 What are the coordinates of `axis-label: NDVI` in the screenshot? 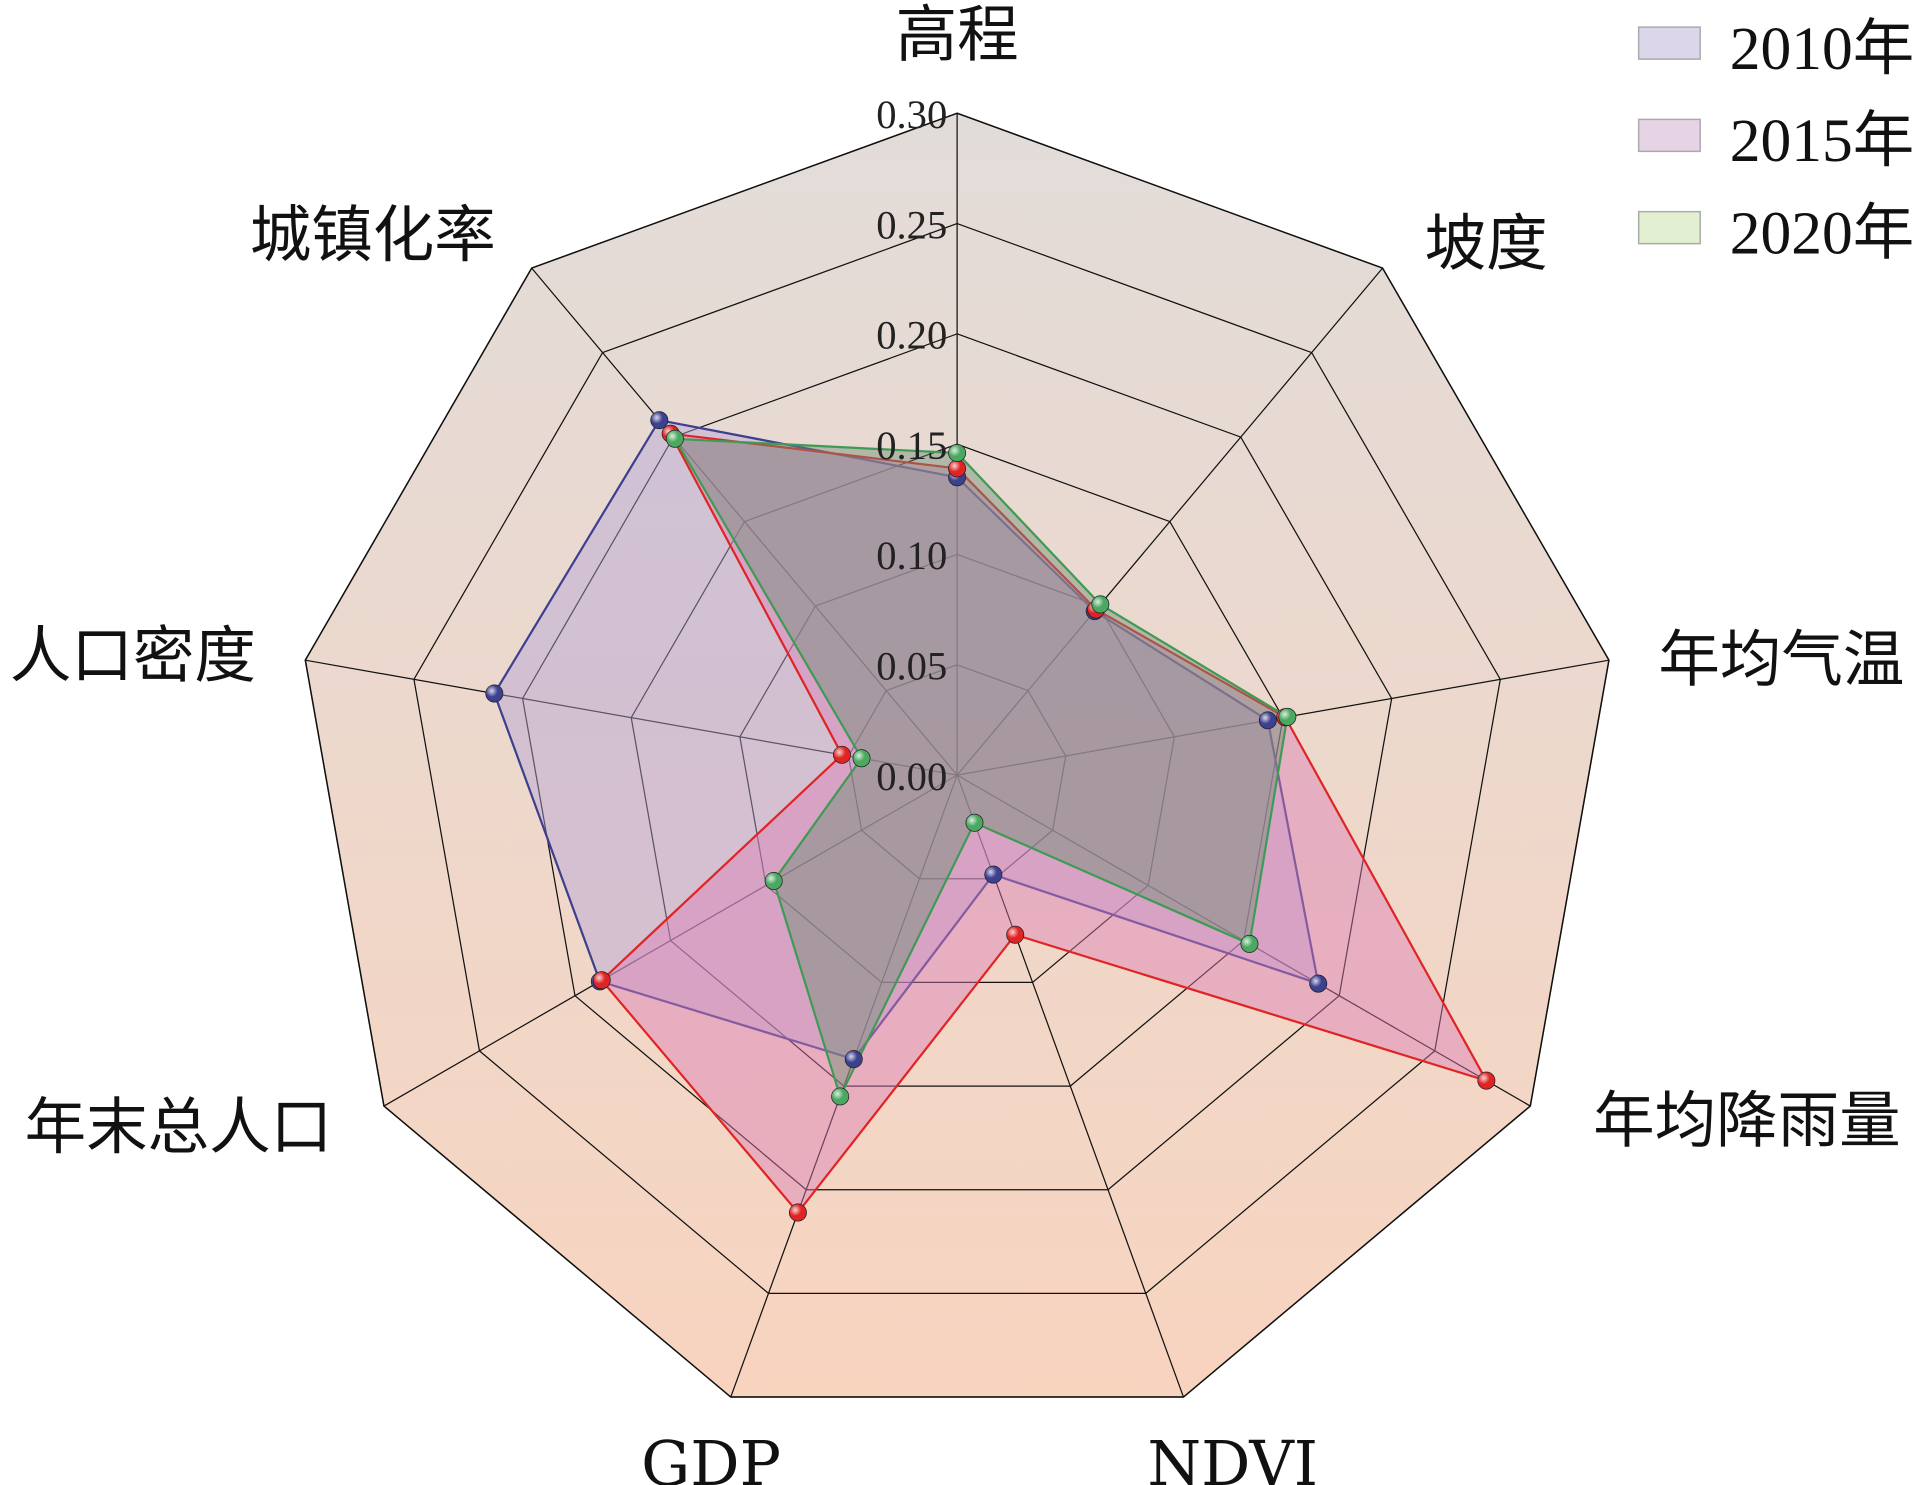 It's located at (1232, 1456).